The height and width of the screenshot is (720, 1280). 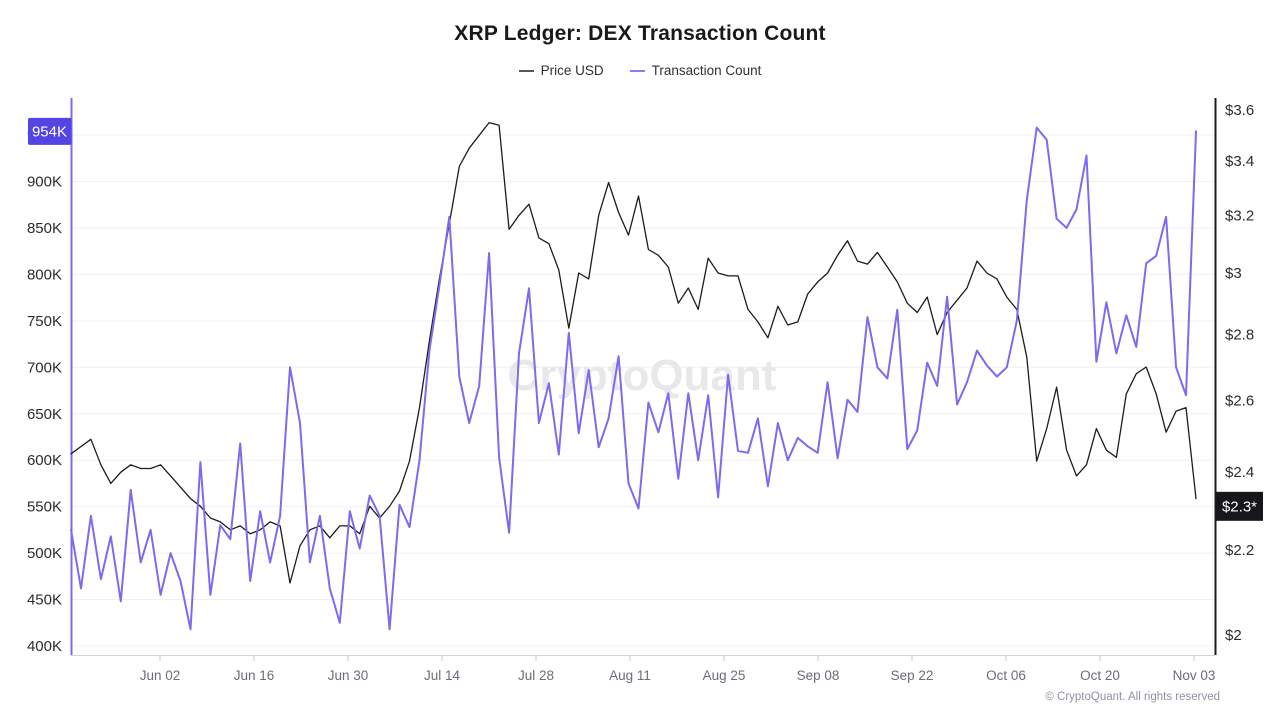 I want to click on y-right-axis-label: $3.2, so click(x=1239, y=215).